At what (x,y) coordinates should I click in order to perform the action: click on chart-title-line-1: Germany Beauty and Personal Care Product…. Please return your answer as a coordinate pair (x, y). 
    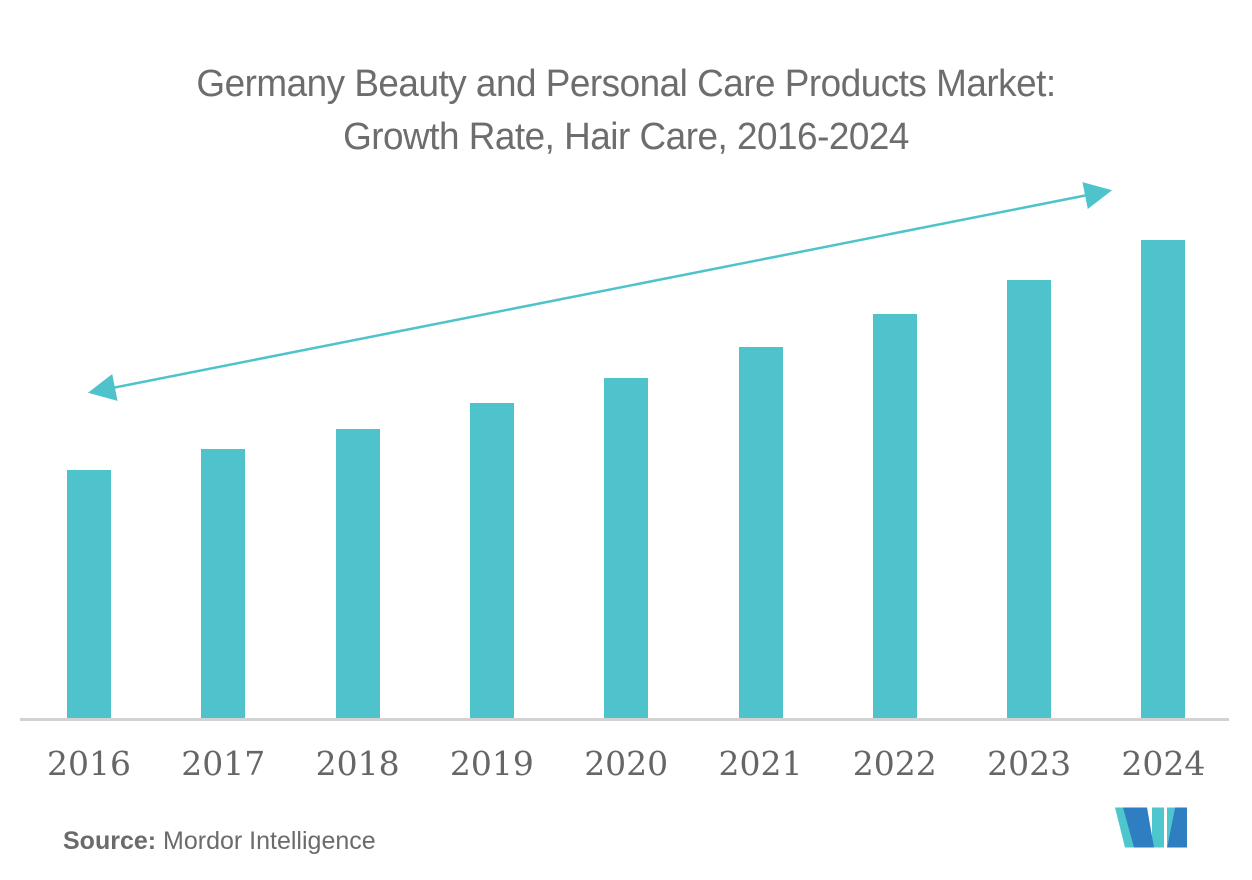
    Looking at the image, I should click on (626, 84).